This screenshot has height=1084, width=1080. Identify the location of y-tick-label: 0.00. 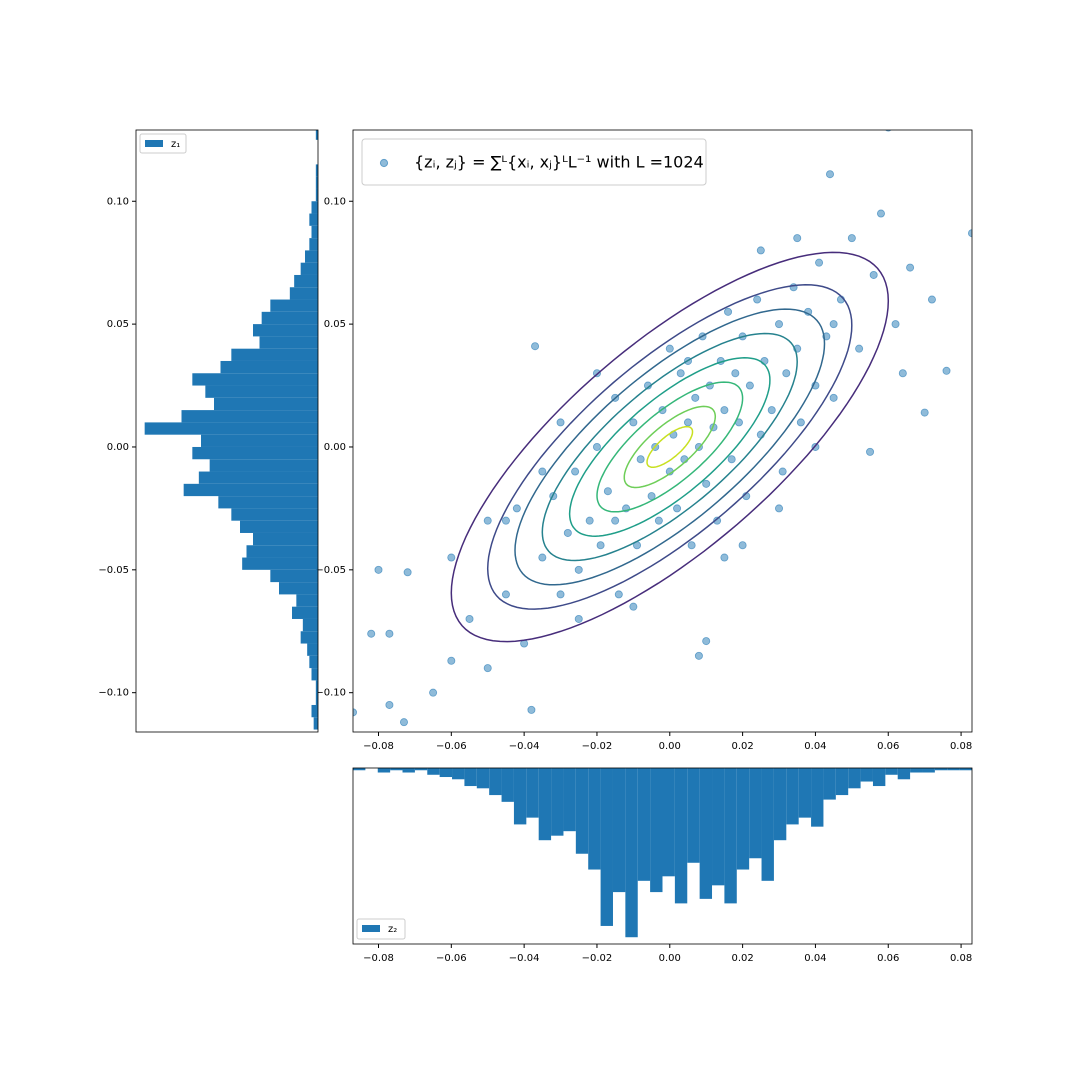
(118, 447).